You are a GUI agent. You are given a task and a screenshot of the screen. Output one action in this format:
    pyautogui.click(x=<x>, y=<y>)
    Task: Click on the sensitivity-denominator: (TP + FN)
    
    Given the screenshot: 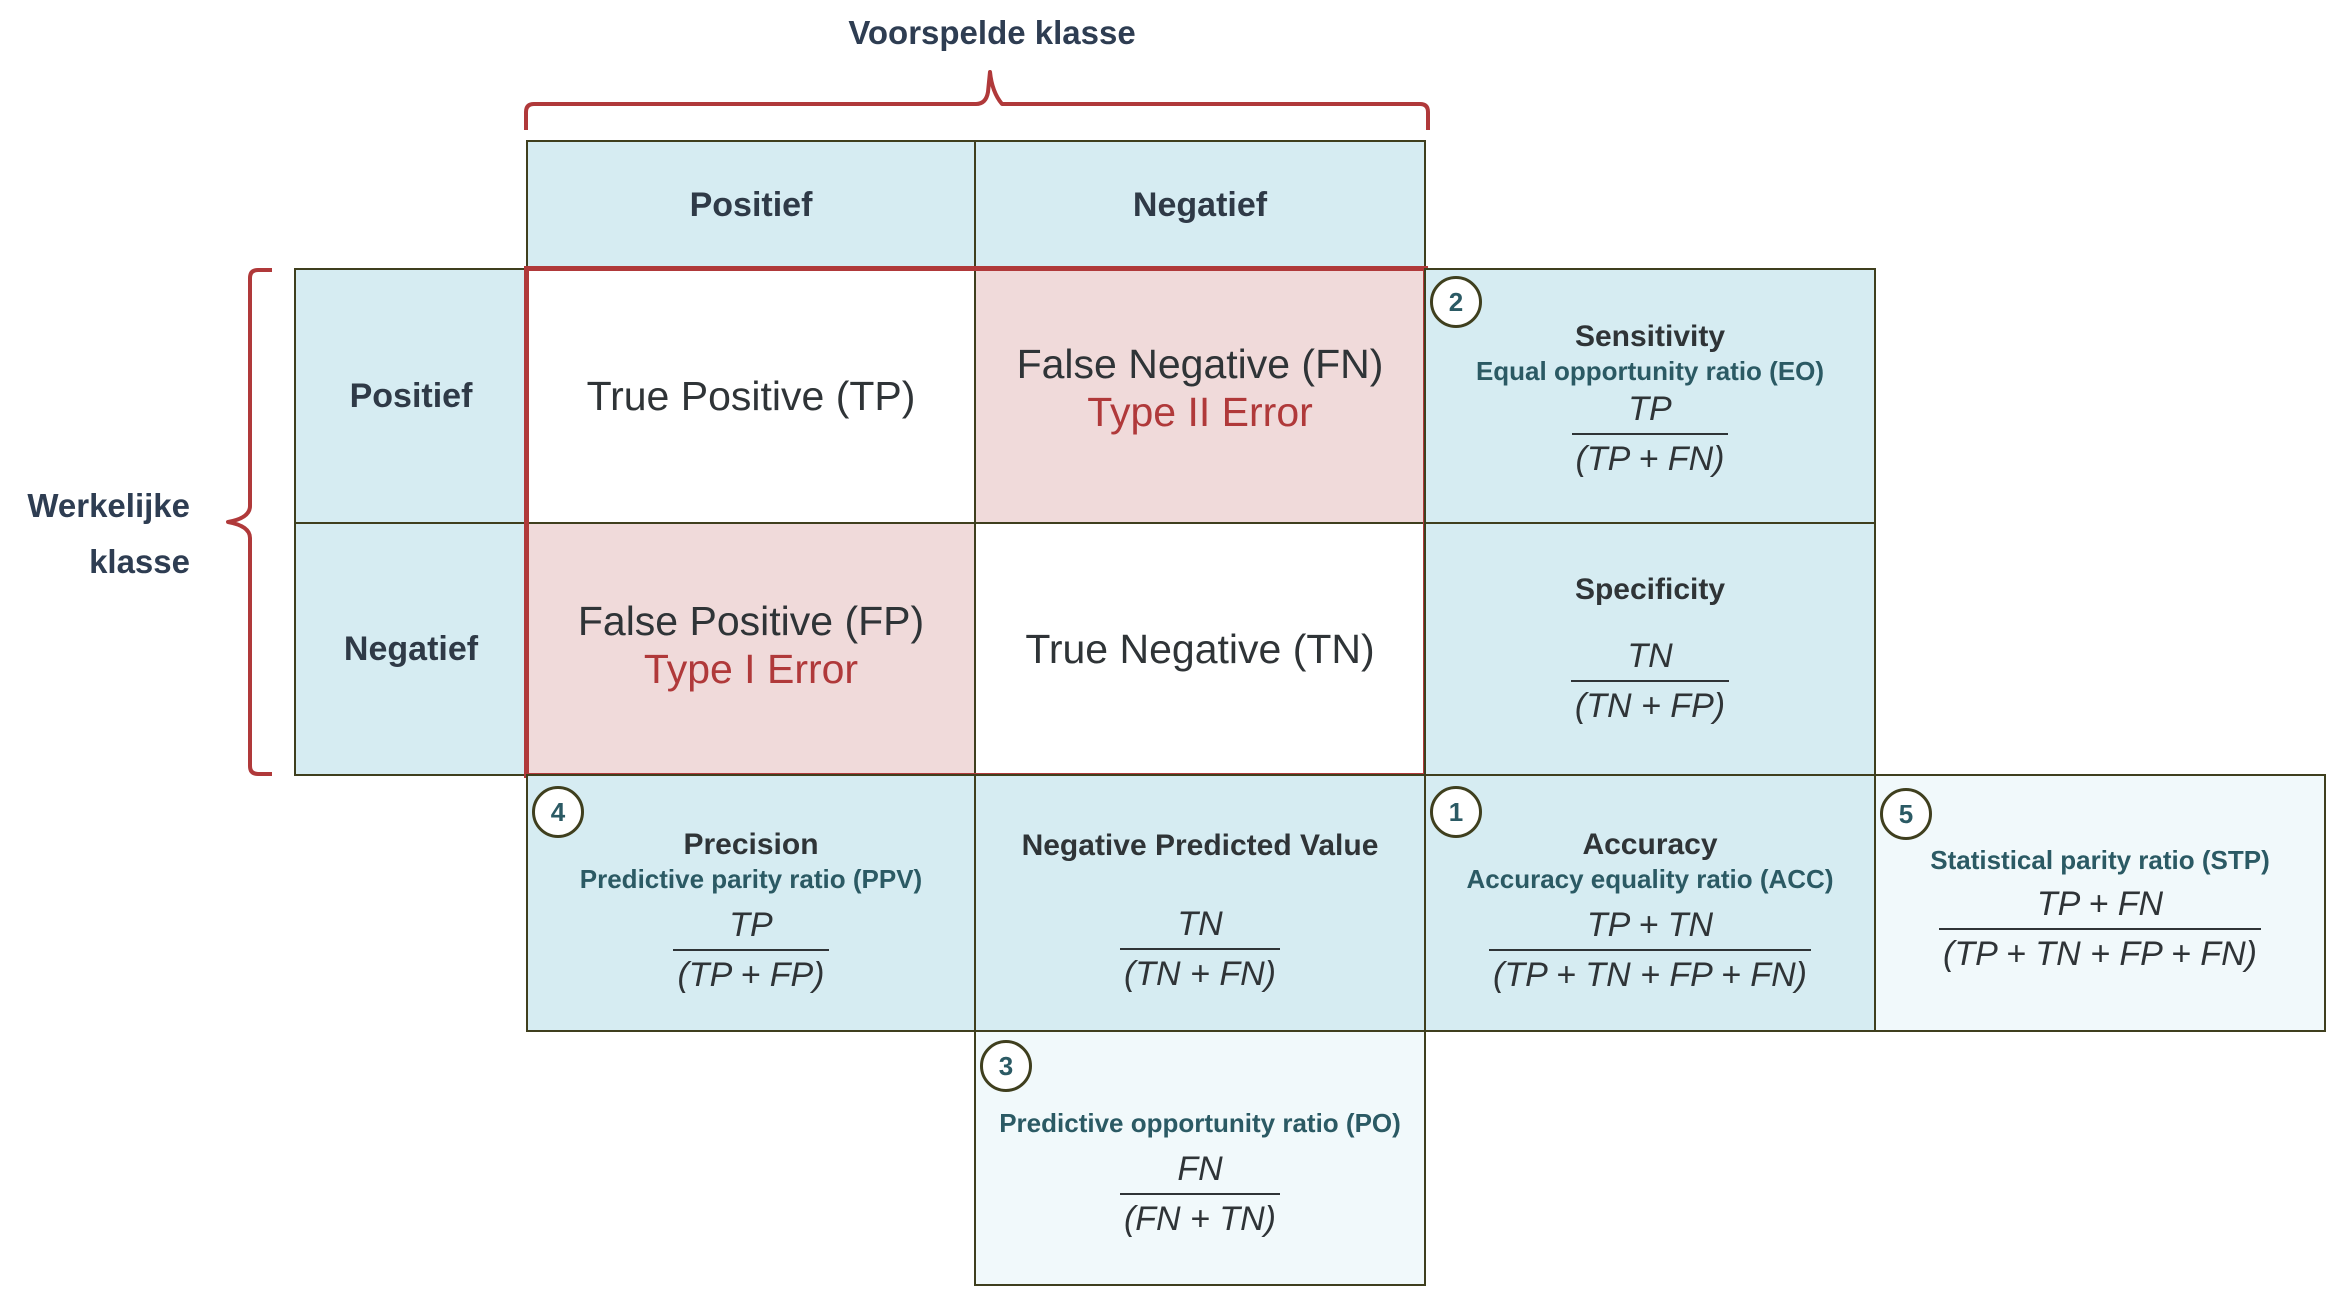 What is the action you would take?
    pyautogui.click(x=1650, y=456)
    